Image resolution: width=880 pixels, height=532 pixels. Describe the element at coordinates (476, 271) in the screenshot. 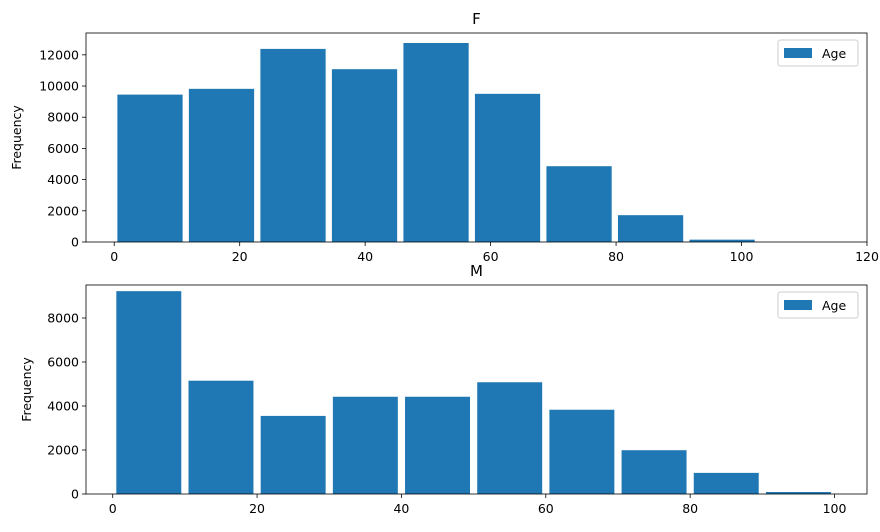

I see `chart-title: M` at that location.